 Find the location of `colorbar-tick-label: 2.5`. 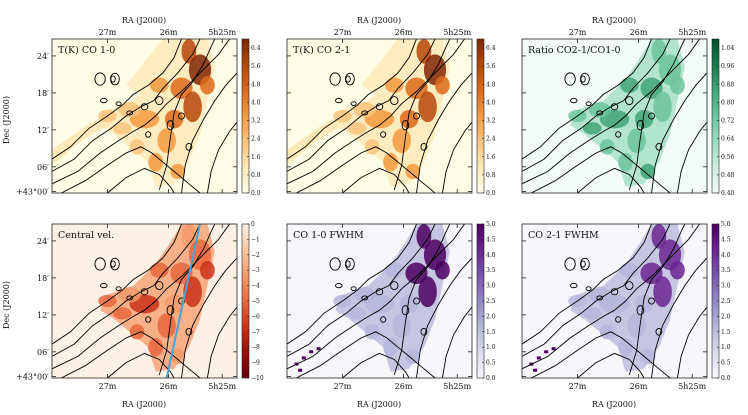

colorbar-tick-label: 2.5 is located at coordinates (726, 301).